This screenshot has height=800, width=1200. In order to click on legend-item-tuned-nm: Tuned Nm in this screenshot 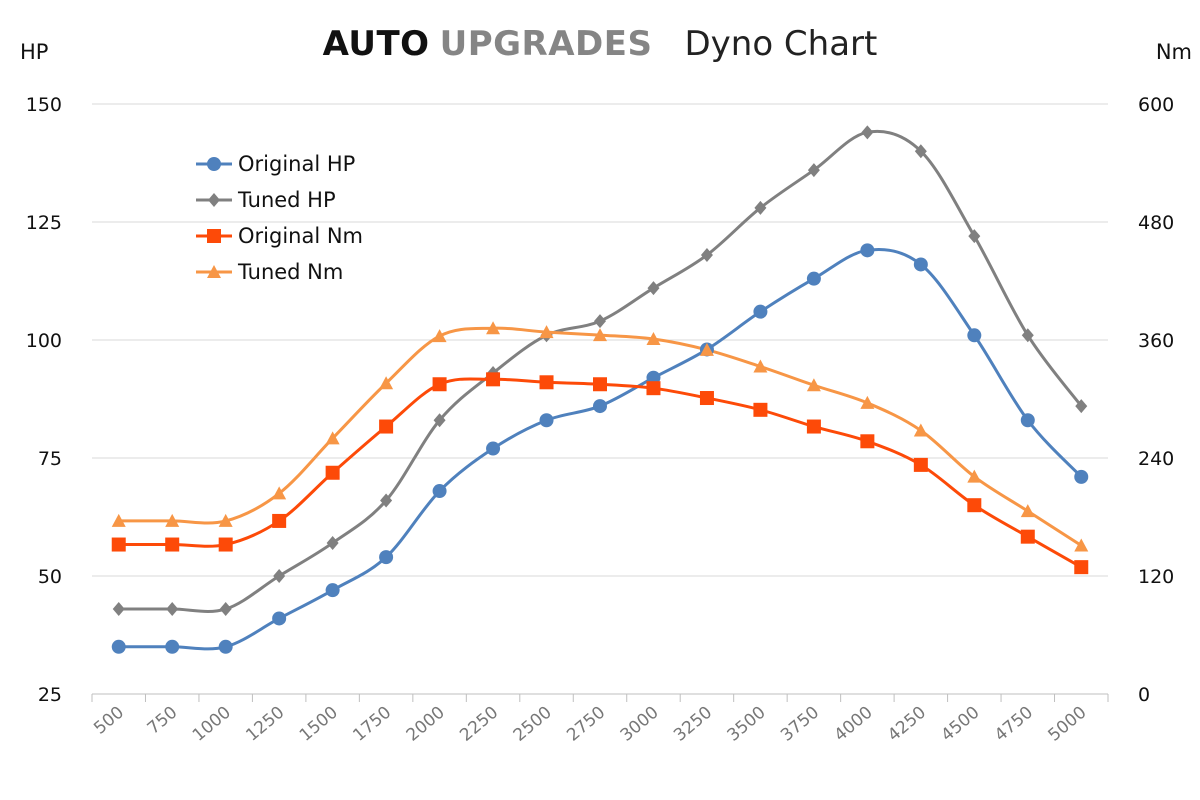, I will do `click(279, 272)`.